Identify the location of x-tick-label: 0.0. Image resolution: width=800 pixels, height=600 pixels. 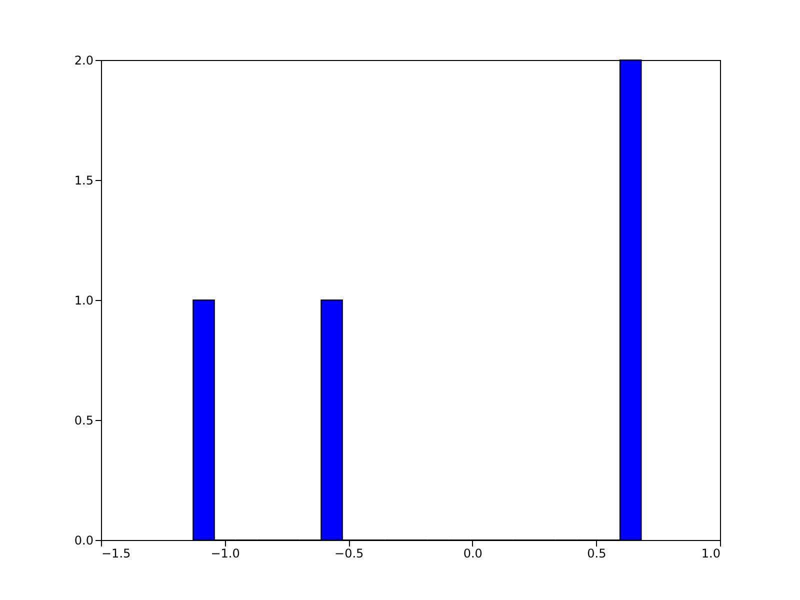
(472, 553).